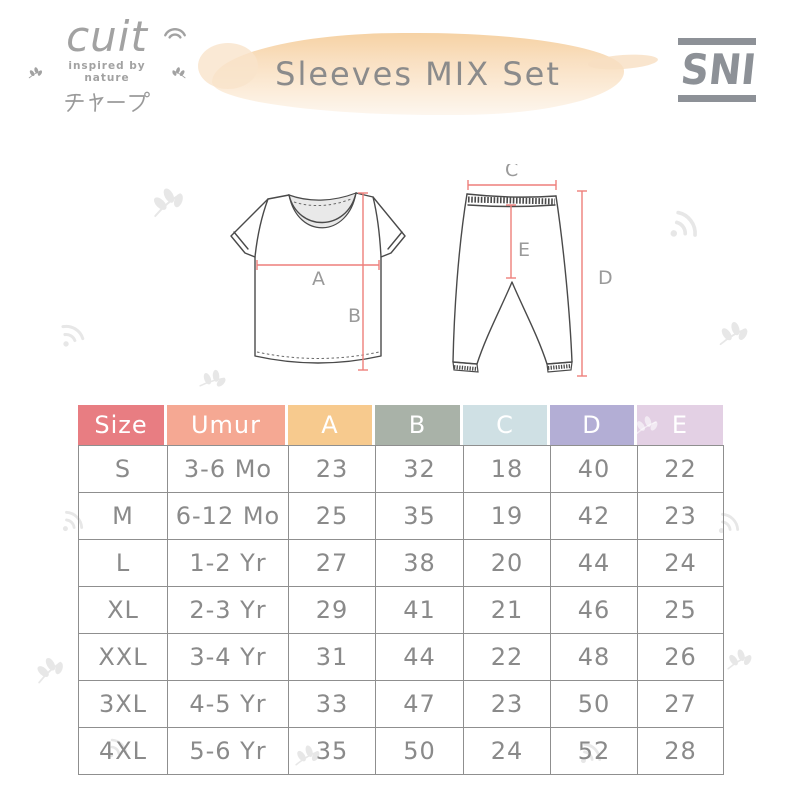  I want to click on table-row-l: L 1-2 Yr 27 38 20 44 24, so click(401, 563).